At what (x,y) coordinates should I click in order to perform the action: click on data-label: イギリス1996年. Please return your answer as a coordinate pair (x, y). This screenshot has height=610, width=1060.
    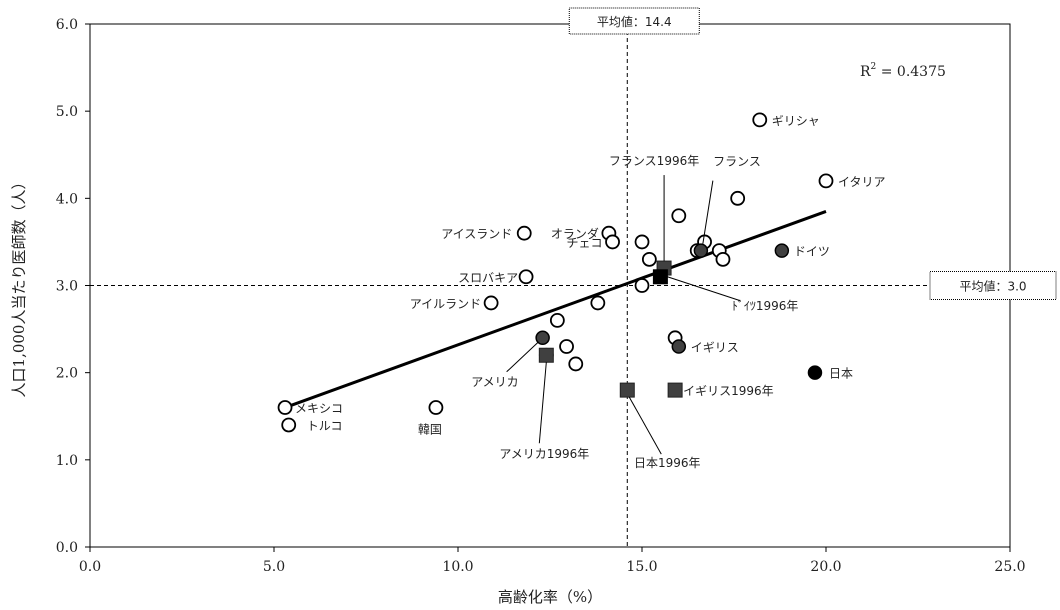
    Looking at the image, I should click on (728, 391).